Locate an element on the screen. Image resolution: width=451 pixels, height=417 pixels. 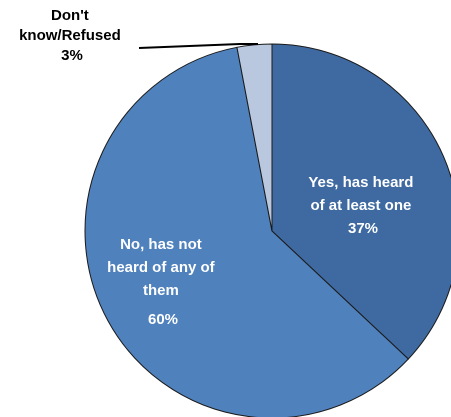
slice-label-dont-know: Don't know/Refused 3% is located at coordinates (72, 35).